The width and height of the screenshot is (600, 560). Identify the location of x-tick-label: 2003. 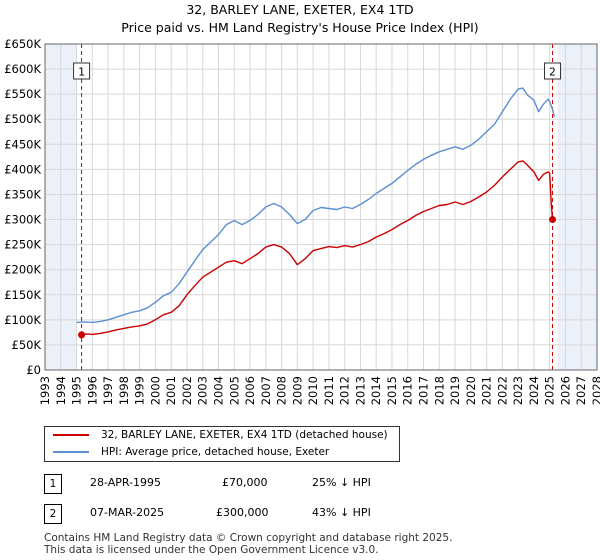
(203, 390).